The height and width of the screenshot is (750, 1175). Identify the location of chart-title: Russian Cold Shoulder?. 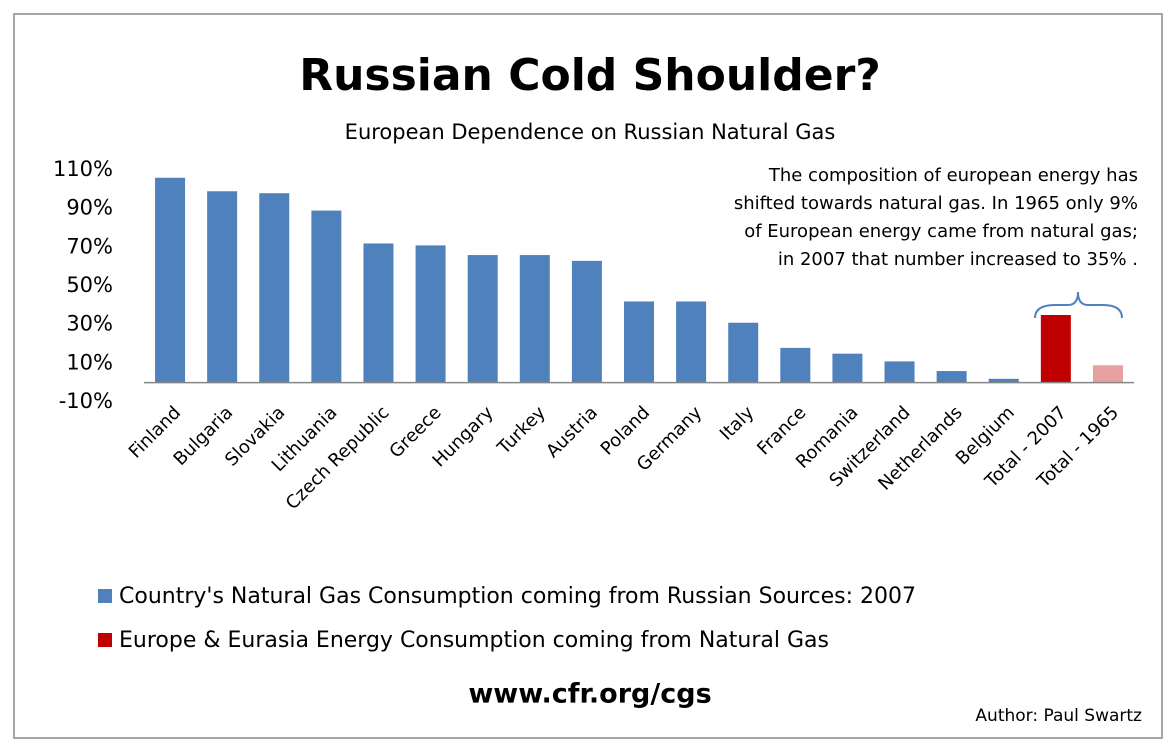
(590, 75).